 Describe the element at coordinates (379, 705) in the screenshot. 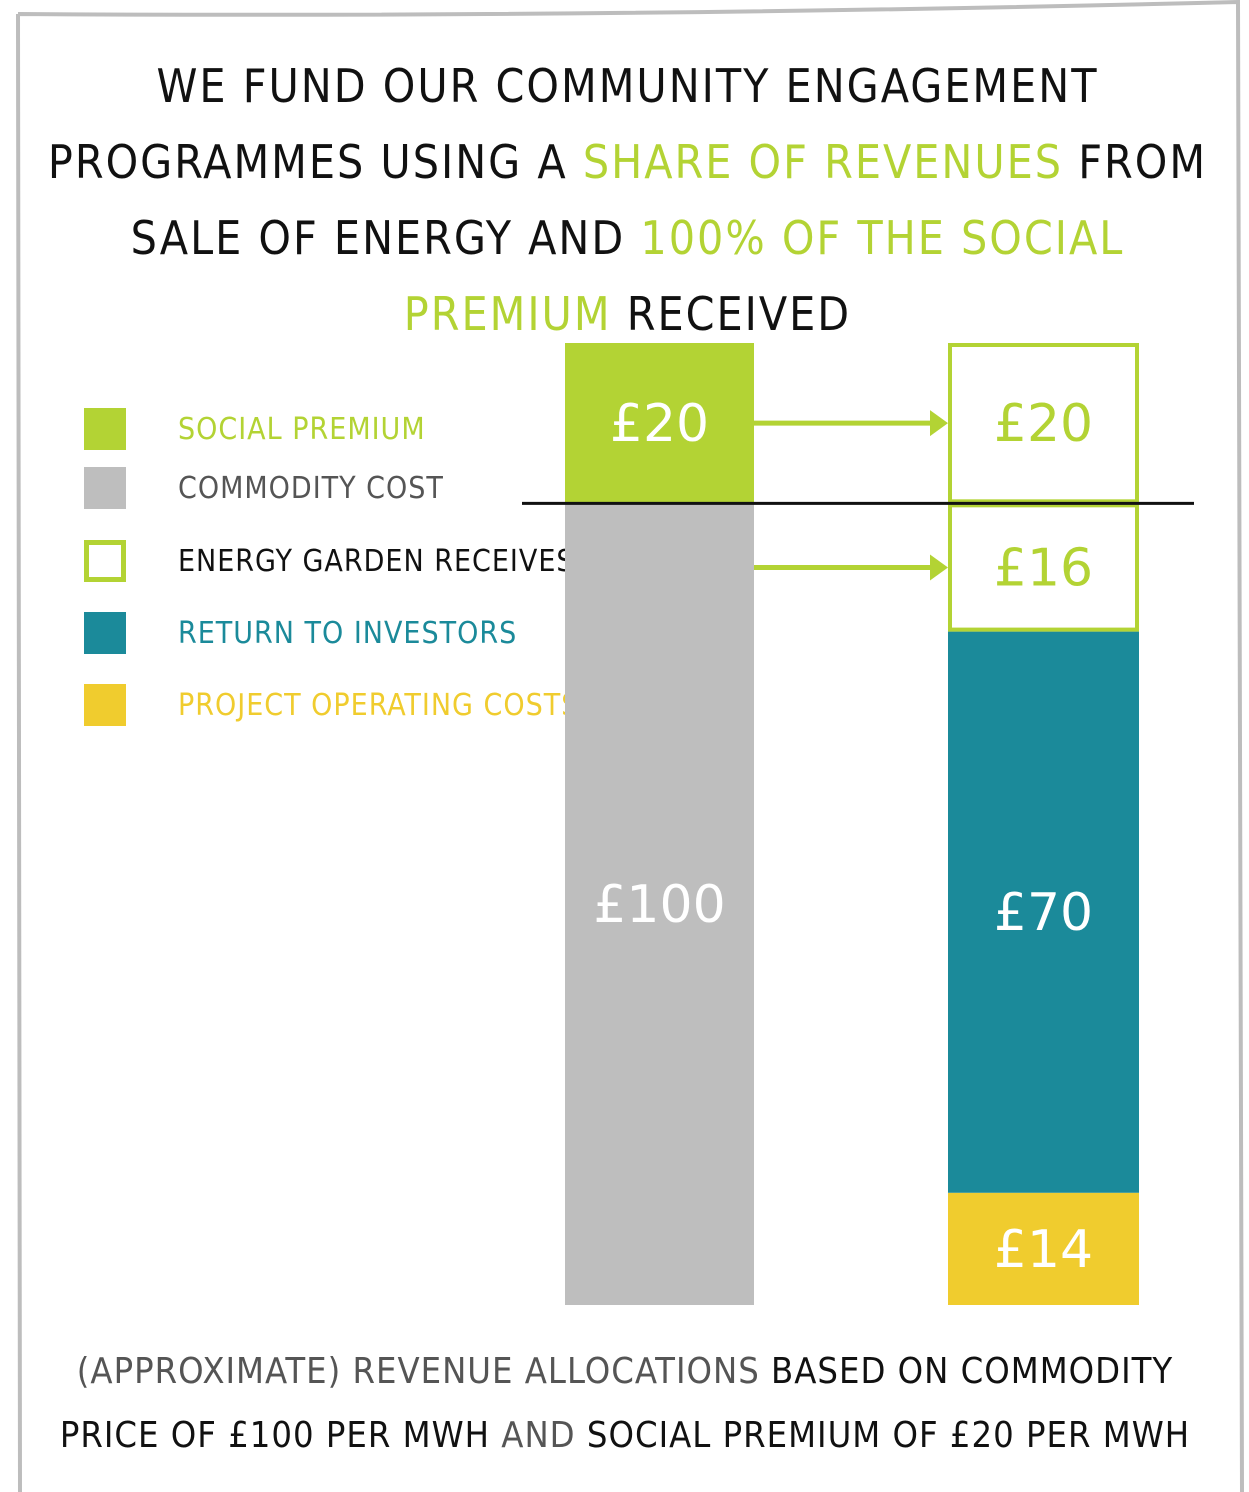

I see `legend-label: PROJECT OPERATING COSTS` at that location.